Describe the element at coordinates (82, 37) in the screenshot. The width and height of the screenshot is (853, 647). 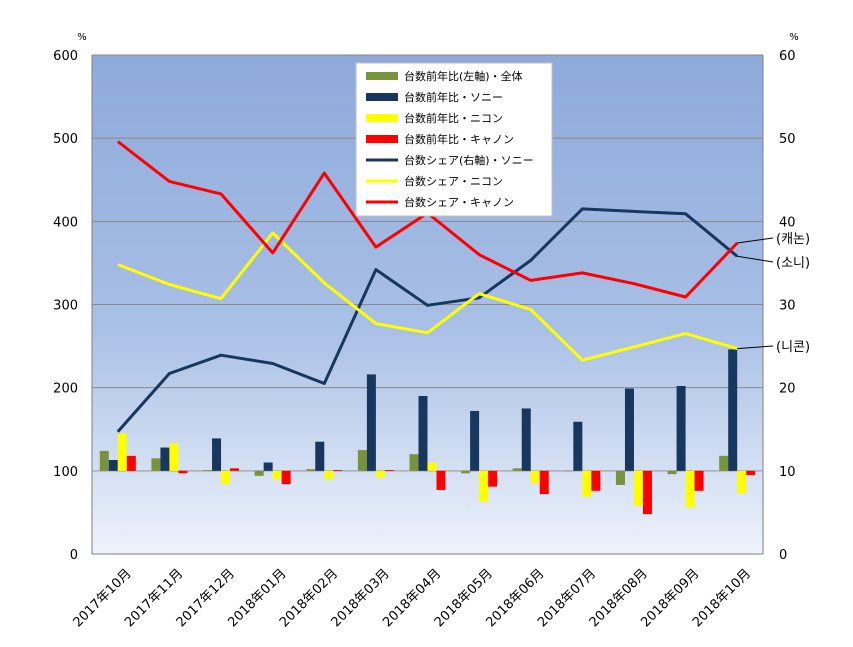
I see `y-left-unit: %` at that location.